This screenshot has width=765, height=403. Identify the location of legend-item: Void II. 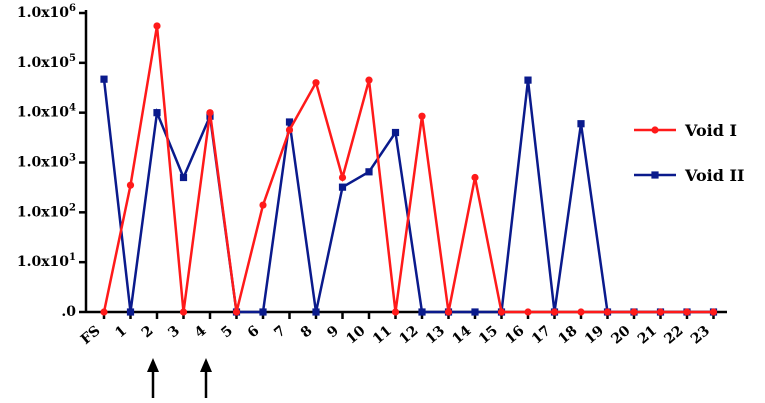
(689, 175).